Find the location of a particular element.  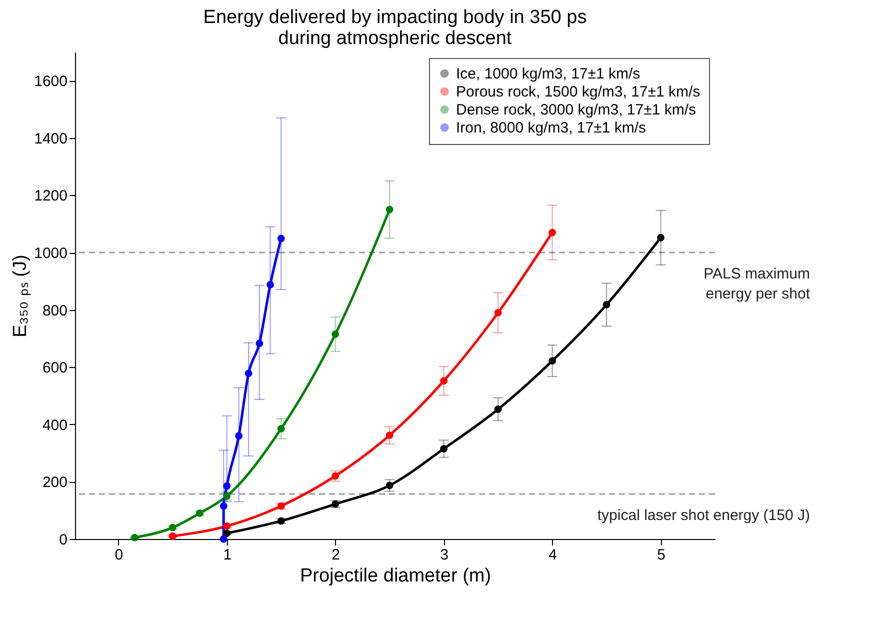

x-tick-label: 5 is located at coordinates (661, 555).